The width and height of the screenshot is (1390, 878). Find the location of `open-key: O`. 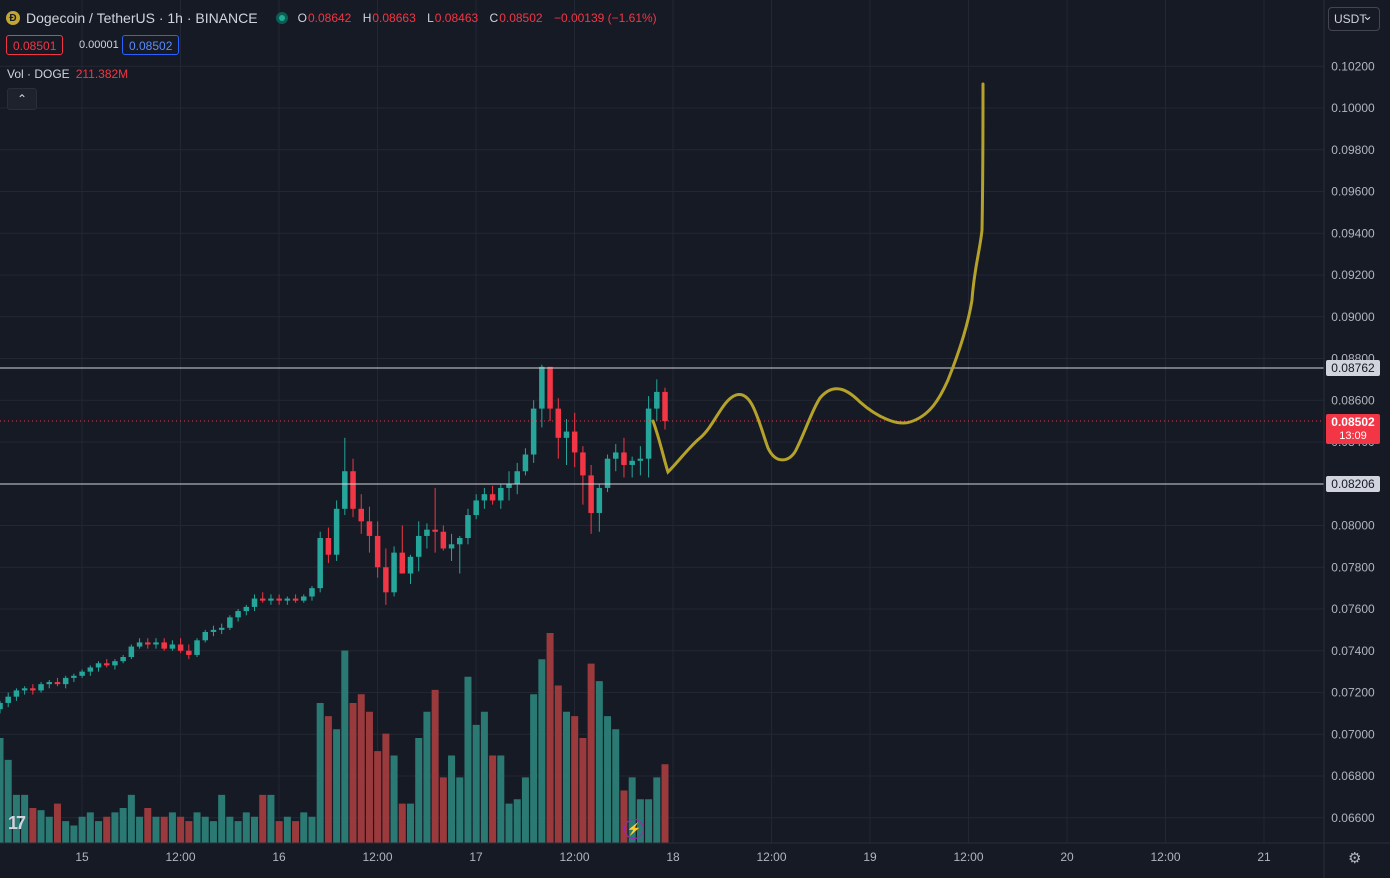

open-key: O is located at coordinates (302, 18).